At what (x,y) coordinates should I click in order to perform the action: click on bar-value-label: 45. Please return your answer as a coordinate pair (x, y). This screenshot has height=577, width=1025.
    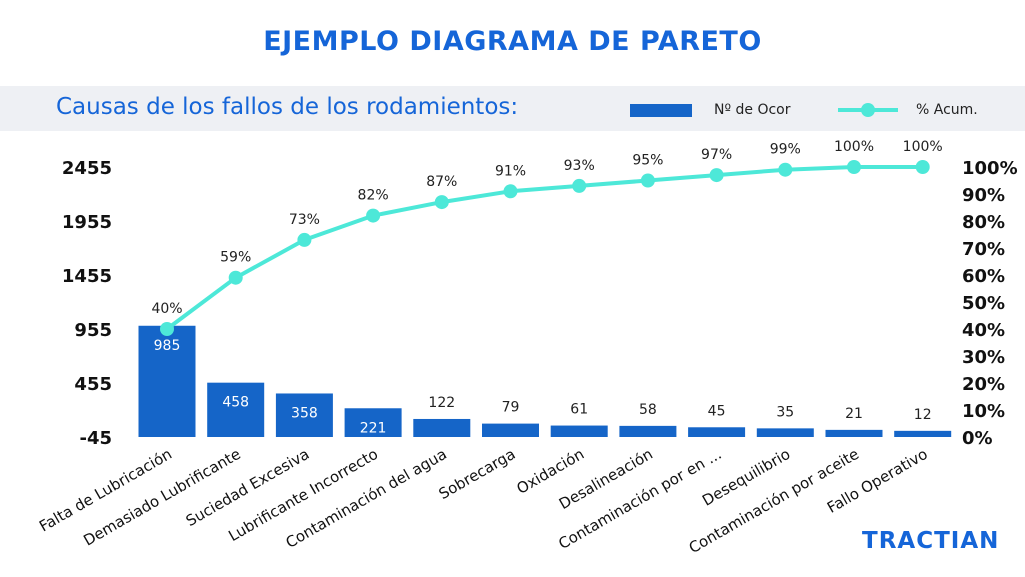
    Looking at the image, I should click on (717, 411).